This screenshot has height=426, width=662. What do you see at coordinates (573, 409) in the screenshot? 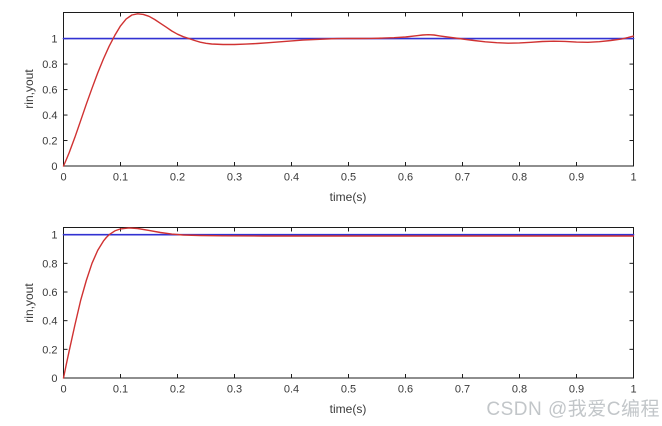
I see `watermark: CSDN @我爱C编程` at bounding box center [573, 409].